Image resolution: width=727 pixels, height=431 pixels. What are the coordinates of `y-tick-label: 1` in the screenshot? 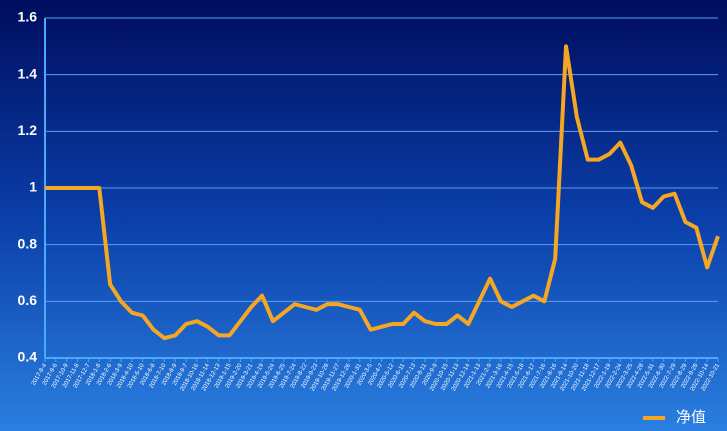 It's located at (33, 187).